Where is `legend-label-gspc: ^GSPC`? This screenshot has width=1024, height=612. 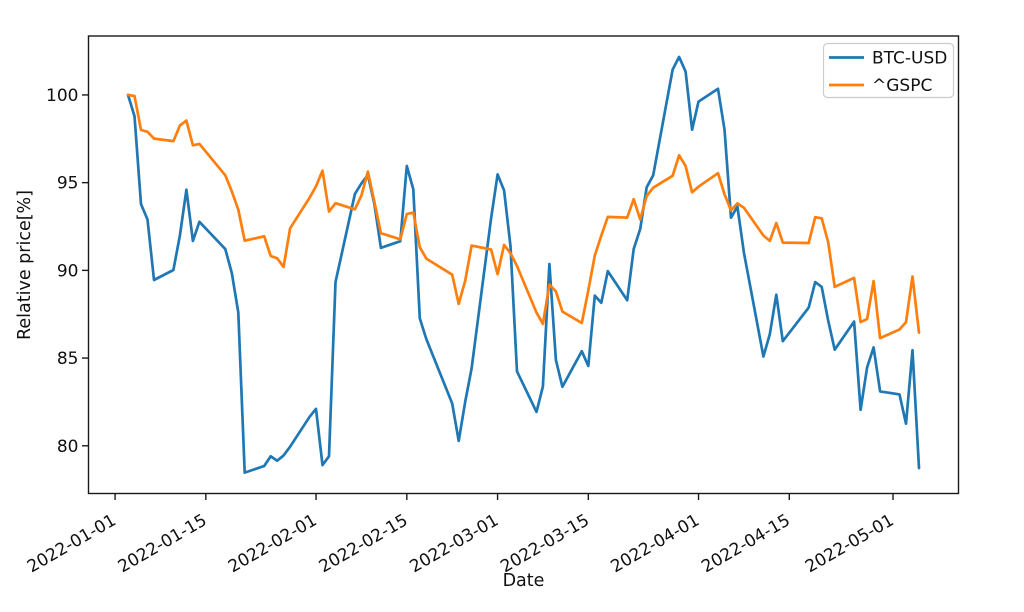
legend-label-gspc: ^GSPC is located at coordinates (902, 86).